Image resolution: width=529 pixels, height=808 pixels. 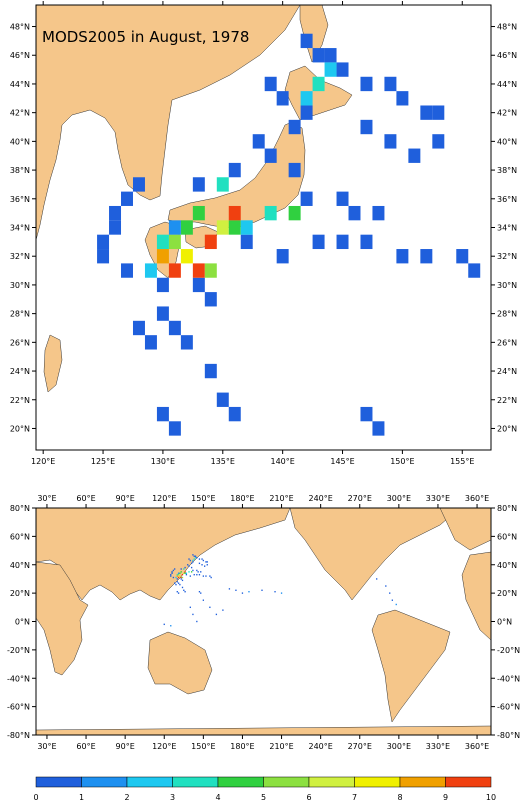 What do you see at coordinates (491, 797) in the screenshot?
I see `colorbar-label: 10` at bounding box center [491, 797].